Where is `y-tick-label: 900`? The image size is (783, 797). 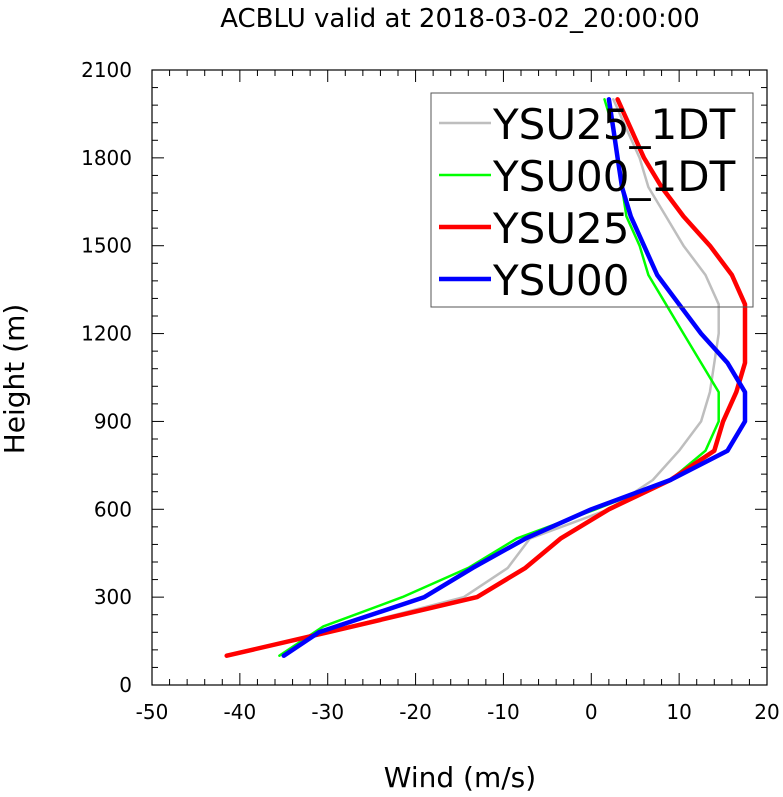 y-tick-label: 900 is located at coordinates (113, 421).